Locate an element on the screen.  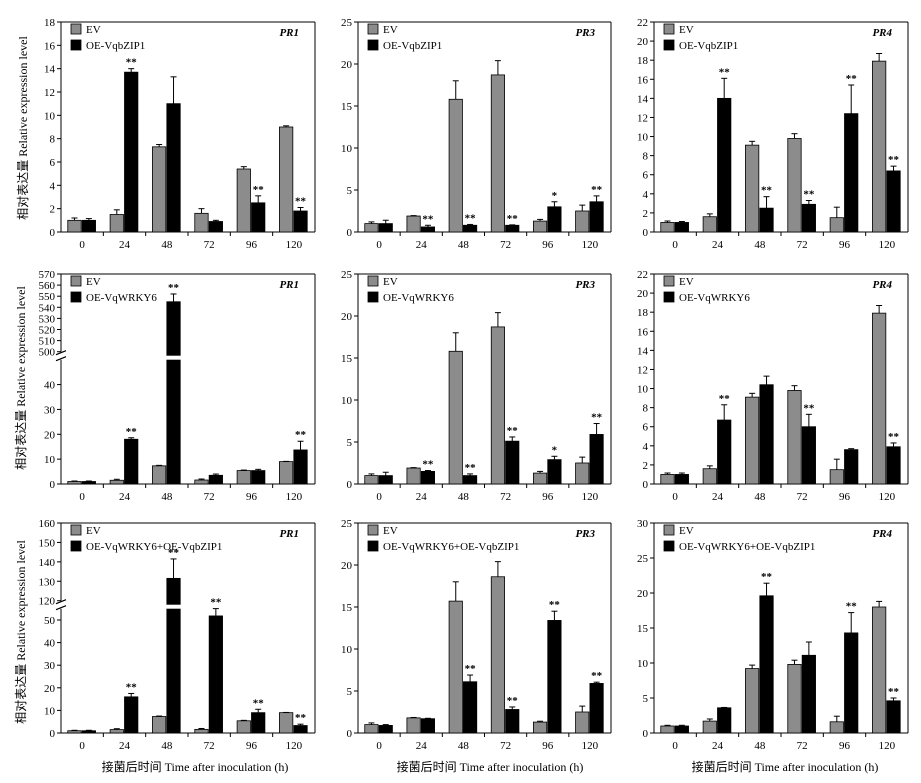
y-tick-label: 130 is located at coordinates (47, 582).